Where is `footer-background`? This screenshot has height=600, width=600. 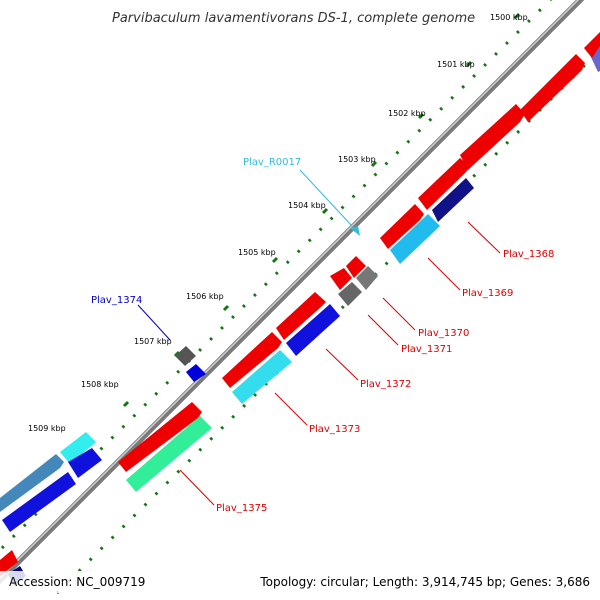
footer-background is located at coordinates (300, 582).